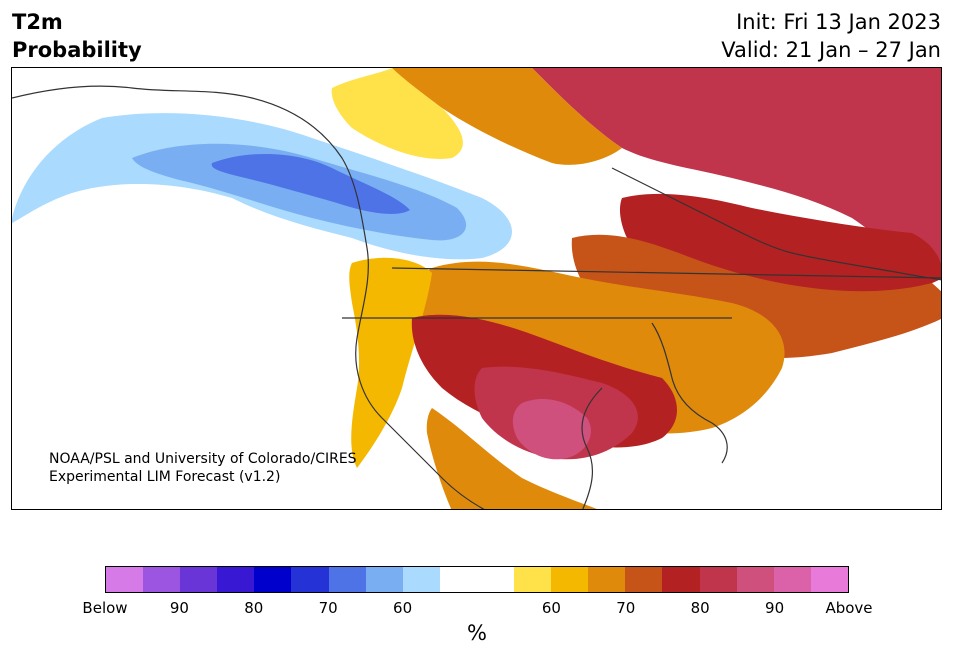 The height and width of the screenshot is (659, 953). I want to click on warm-arctic-orange, so click(507, 116).